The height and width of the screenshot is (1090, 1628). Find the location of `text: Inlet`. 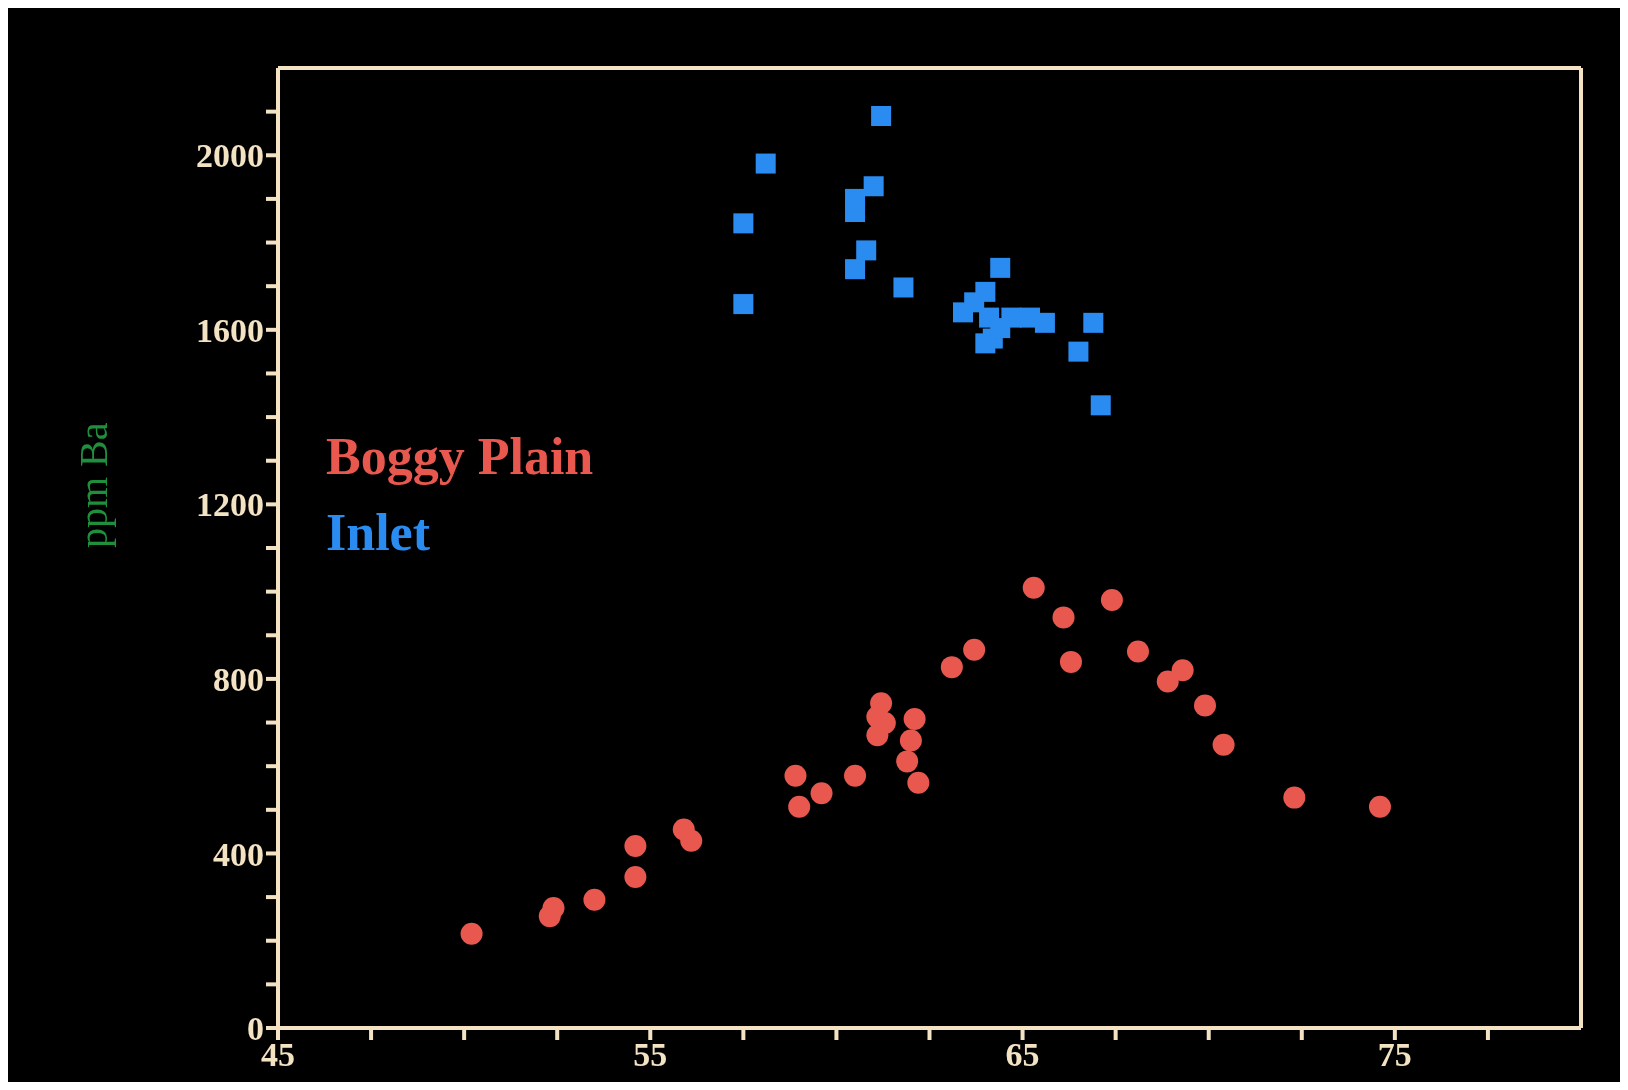

text: Inlet is located at coordinates (378, 533).